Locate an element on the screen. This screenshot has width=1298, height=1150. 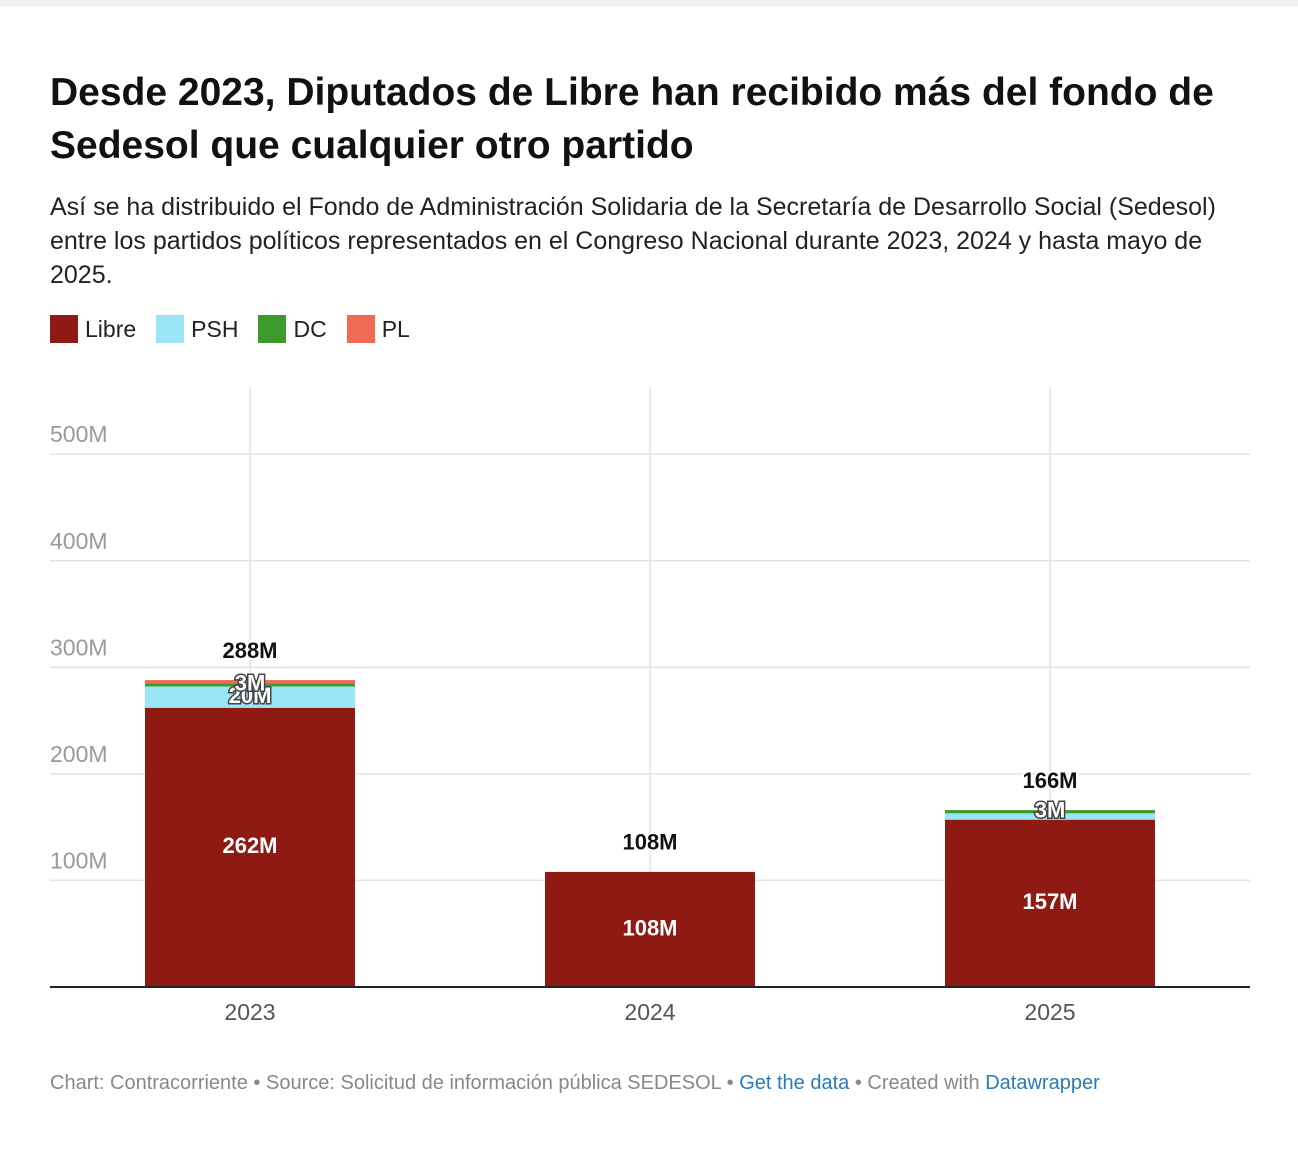
x-tick-label: 2024 is located at coordinates (649, 1012).